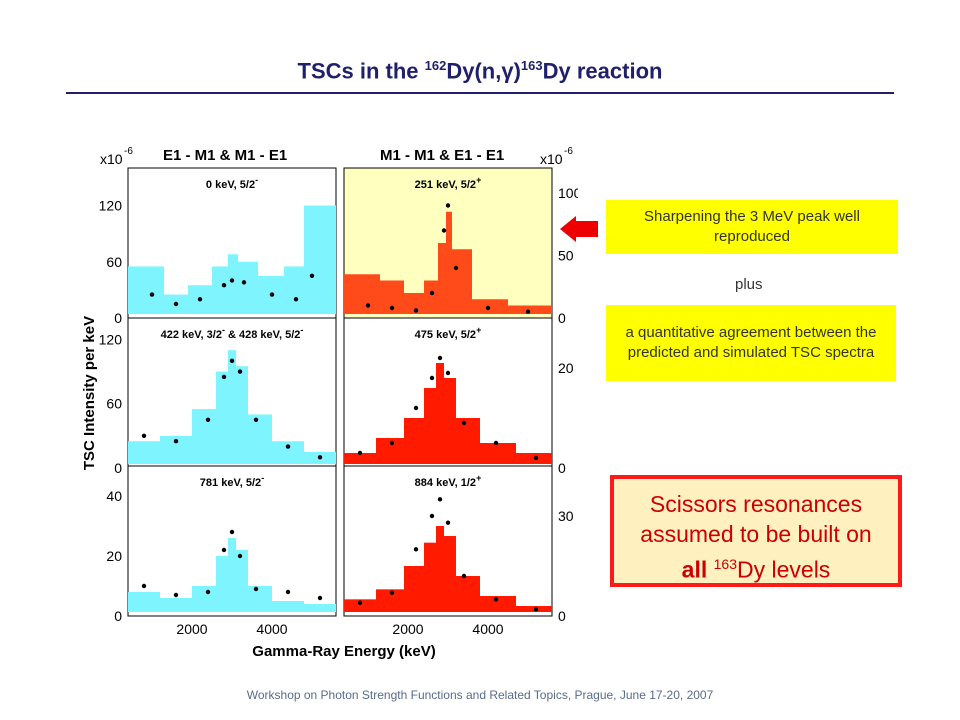 This screenshot has width=960, height=720. Describe the element at coordinates (784, 569) in the screenshot. I see `scissors-tail: Dy levels` at that location.